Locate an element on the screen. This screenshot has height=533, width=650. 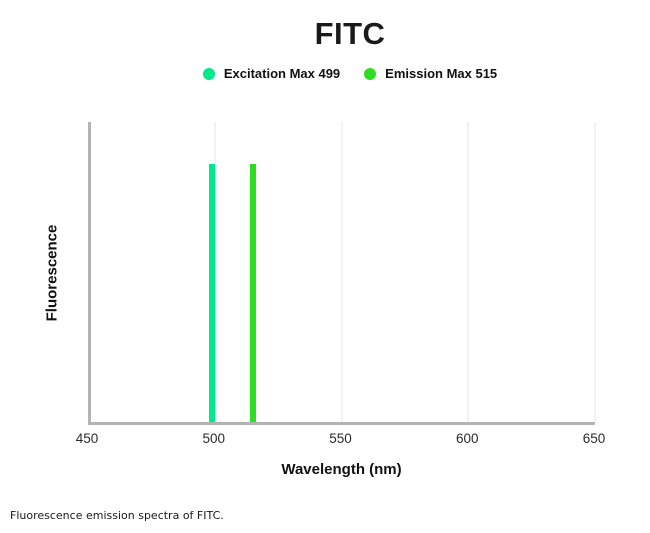
legend-label-emission: Emission Max 515 is located at coordinates (441, 73).